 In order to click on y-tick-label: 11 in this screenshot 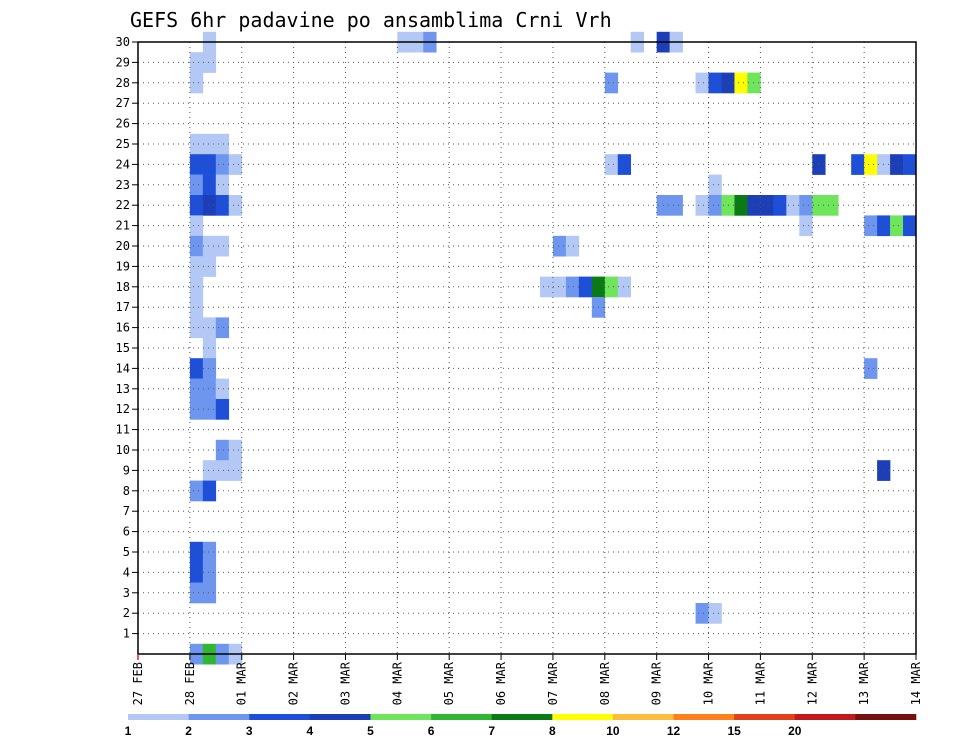, I will do `click(123, 430)`.